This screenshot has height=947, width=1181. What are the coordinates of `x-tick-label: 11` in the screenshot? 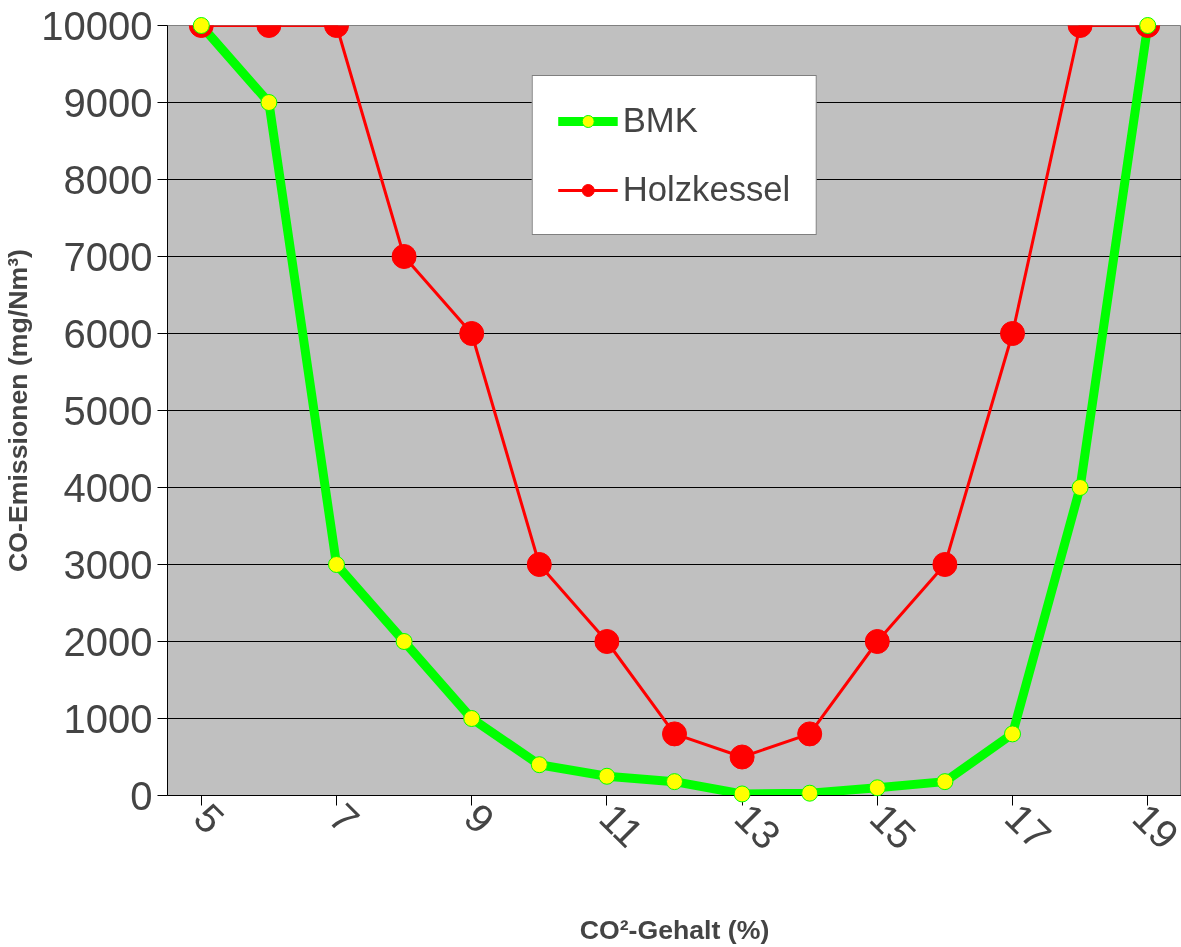 It's located at (621, 825).